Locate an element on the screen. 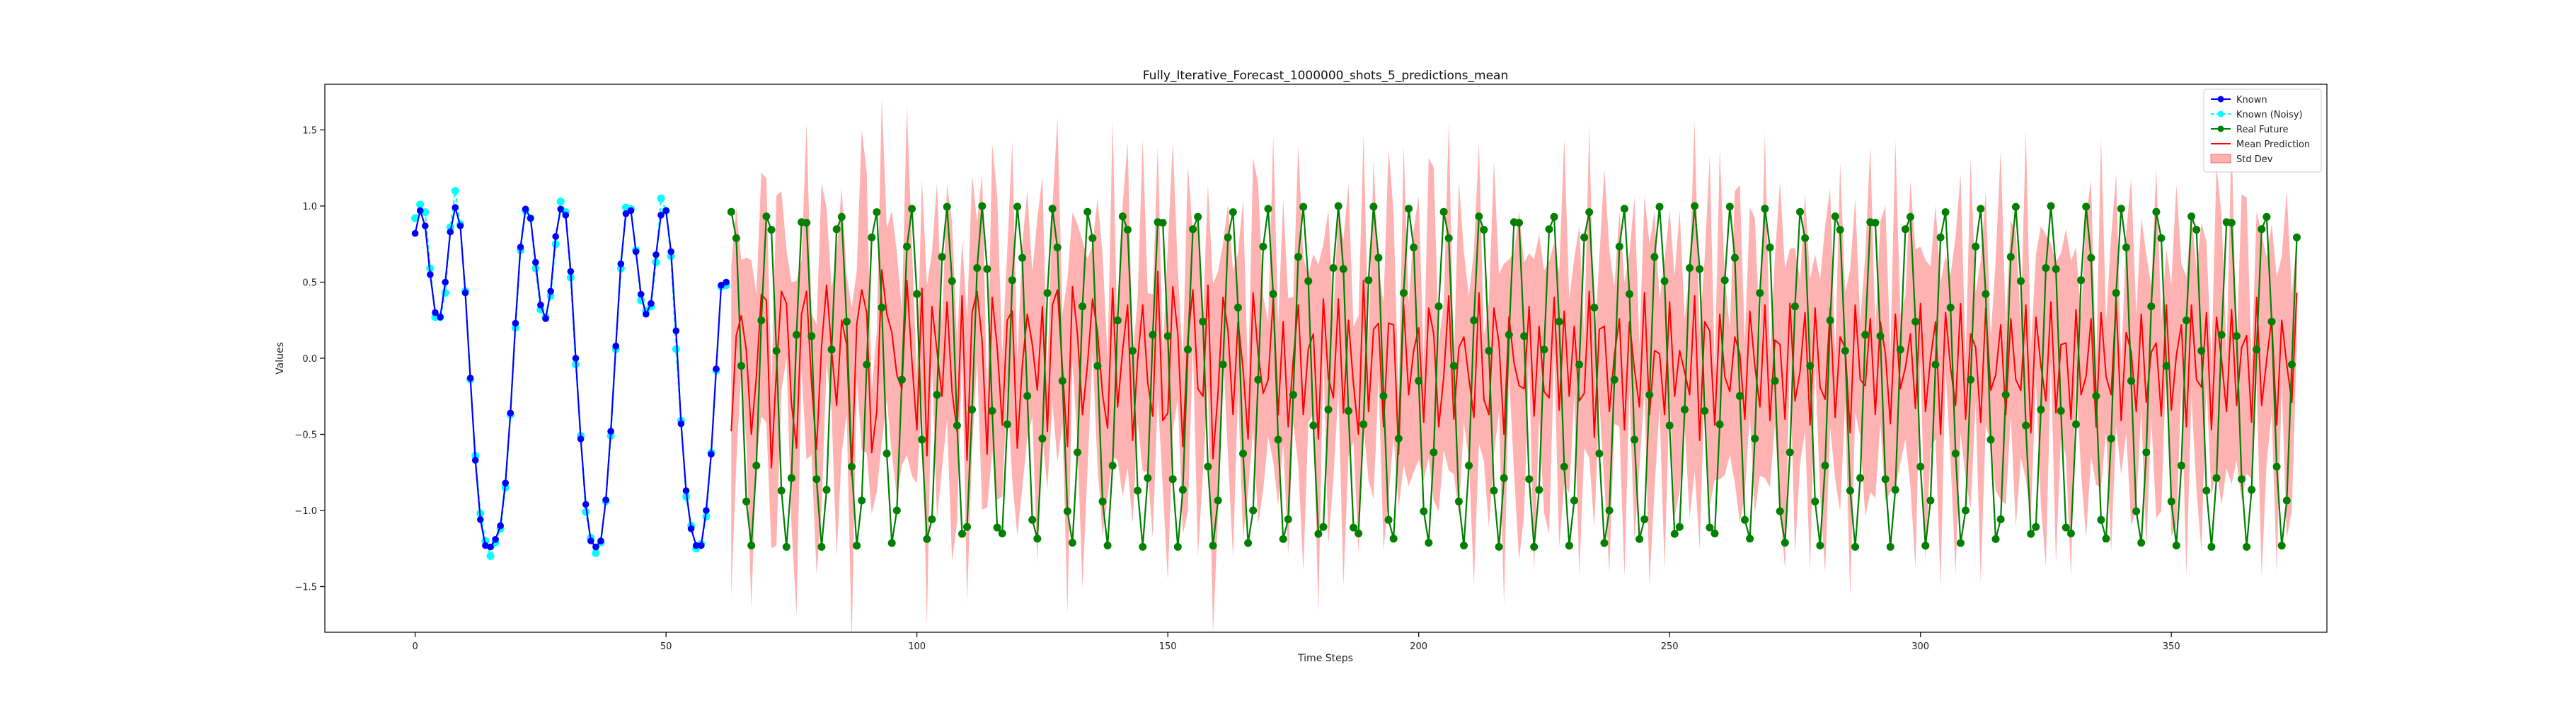  known-series is located at coordinates (570, 377).